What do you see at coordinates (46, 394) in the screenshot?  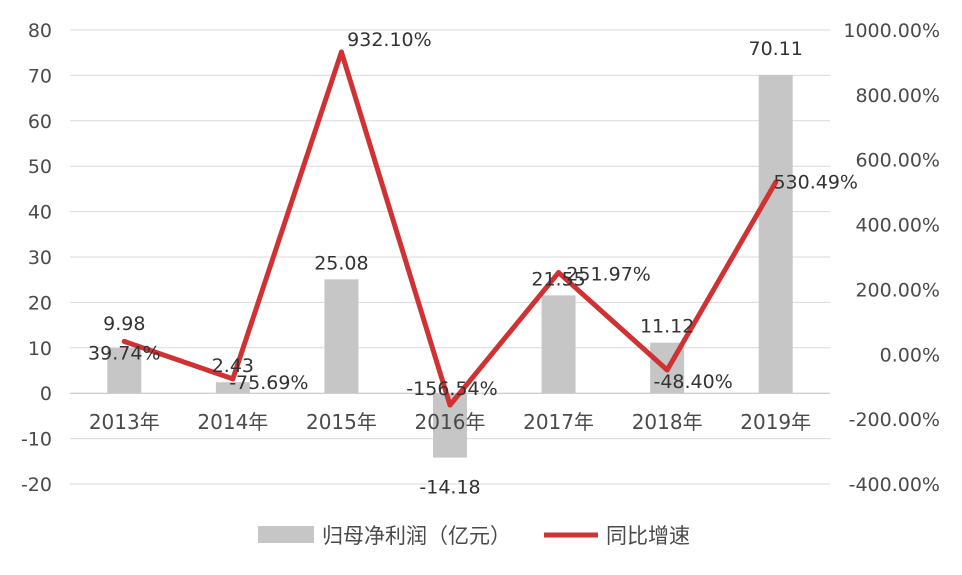 I see `left-tick-label: 0` at bounding box center [46, 394].